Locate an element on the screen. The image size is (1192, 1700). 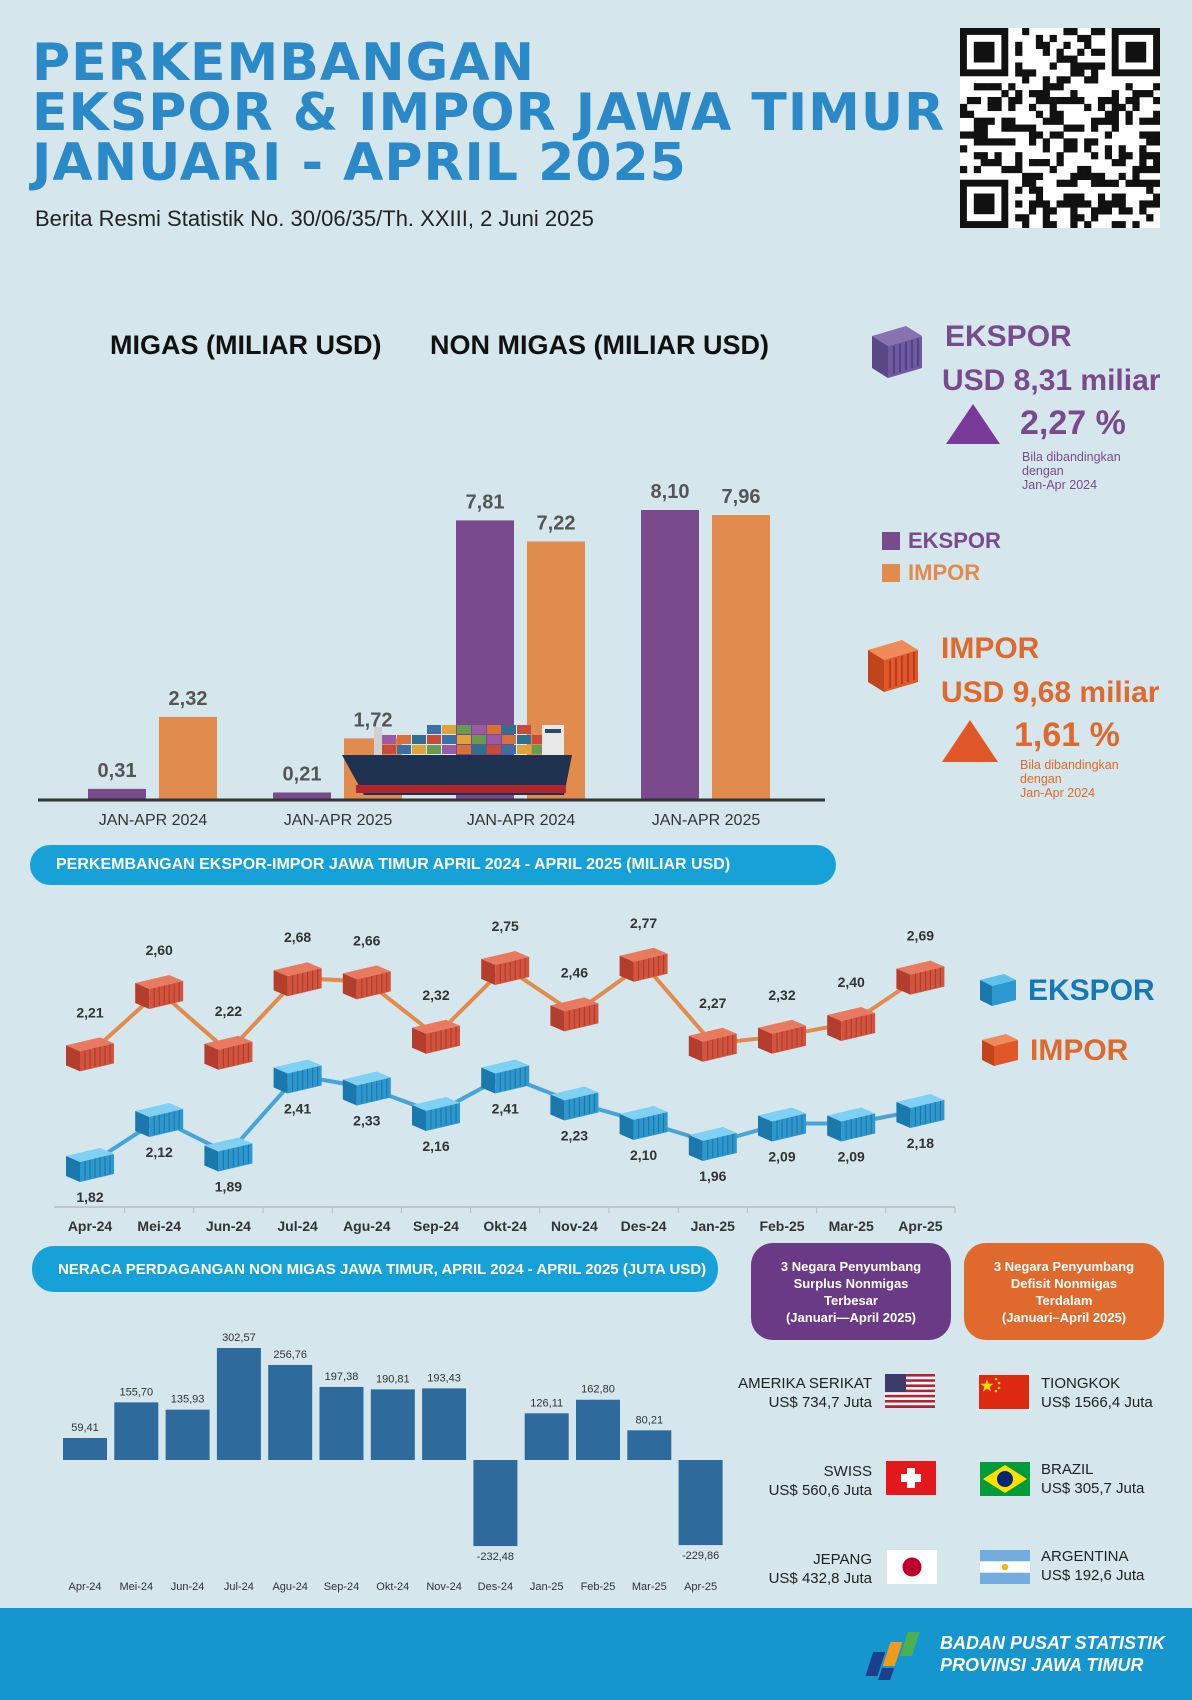
neraca-data-label: 162,80 is located at coordinates (598, 1390).